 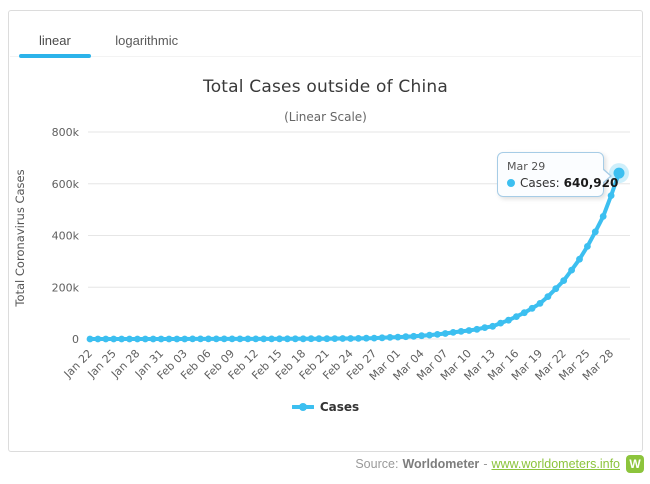 What do you see at coordinates (55, 40) in the screenshot?
I see `tab-linear-label: linear` at bounding box center [55, 40].